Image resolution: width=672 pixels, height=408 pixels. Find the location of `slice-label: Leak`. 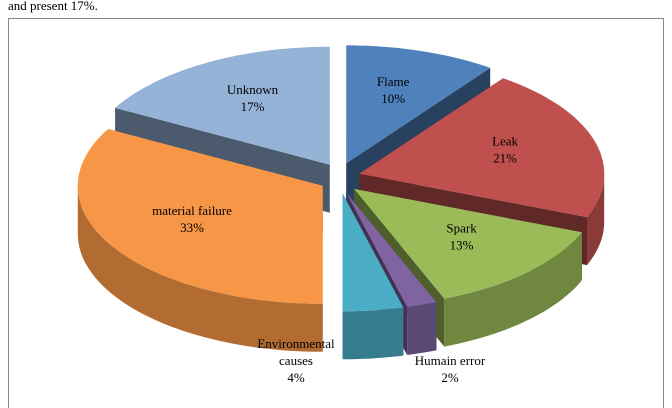

slice-label: Leak is located at coordinates (505, 140).